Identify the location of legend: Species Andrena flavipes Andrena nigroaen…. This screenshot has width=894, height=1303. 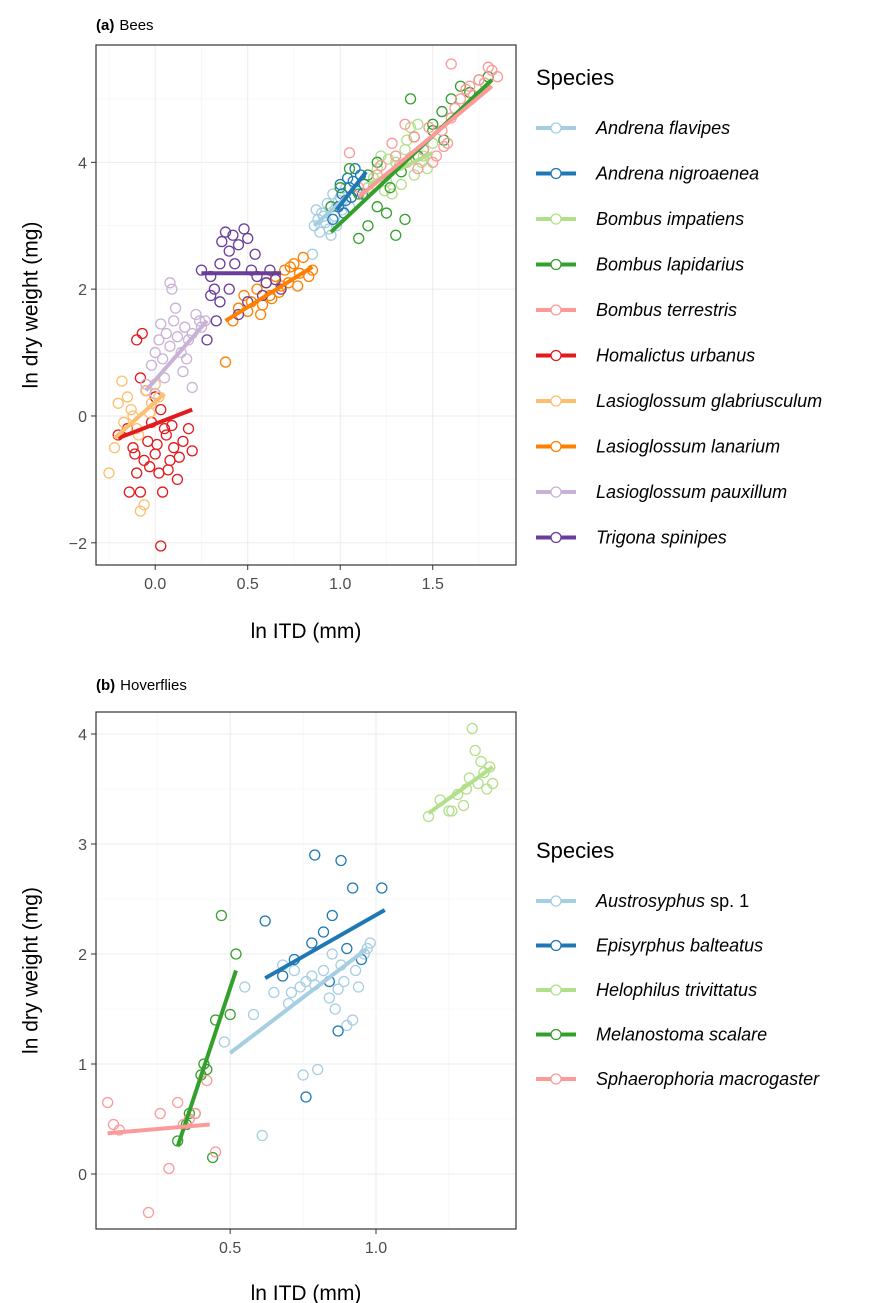
(679, 306).